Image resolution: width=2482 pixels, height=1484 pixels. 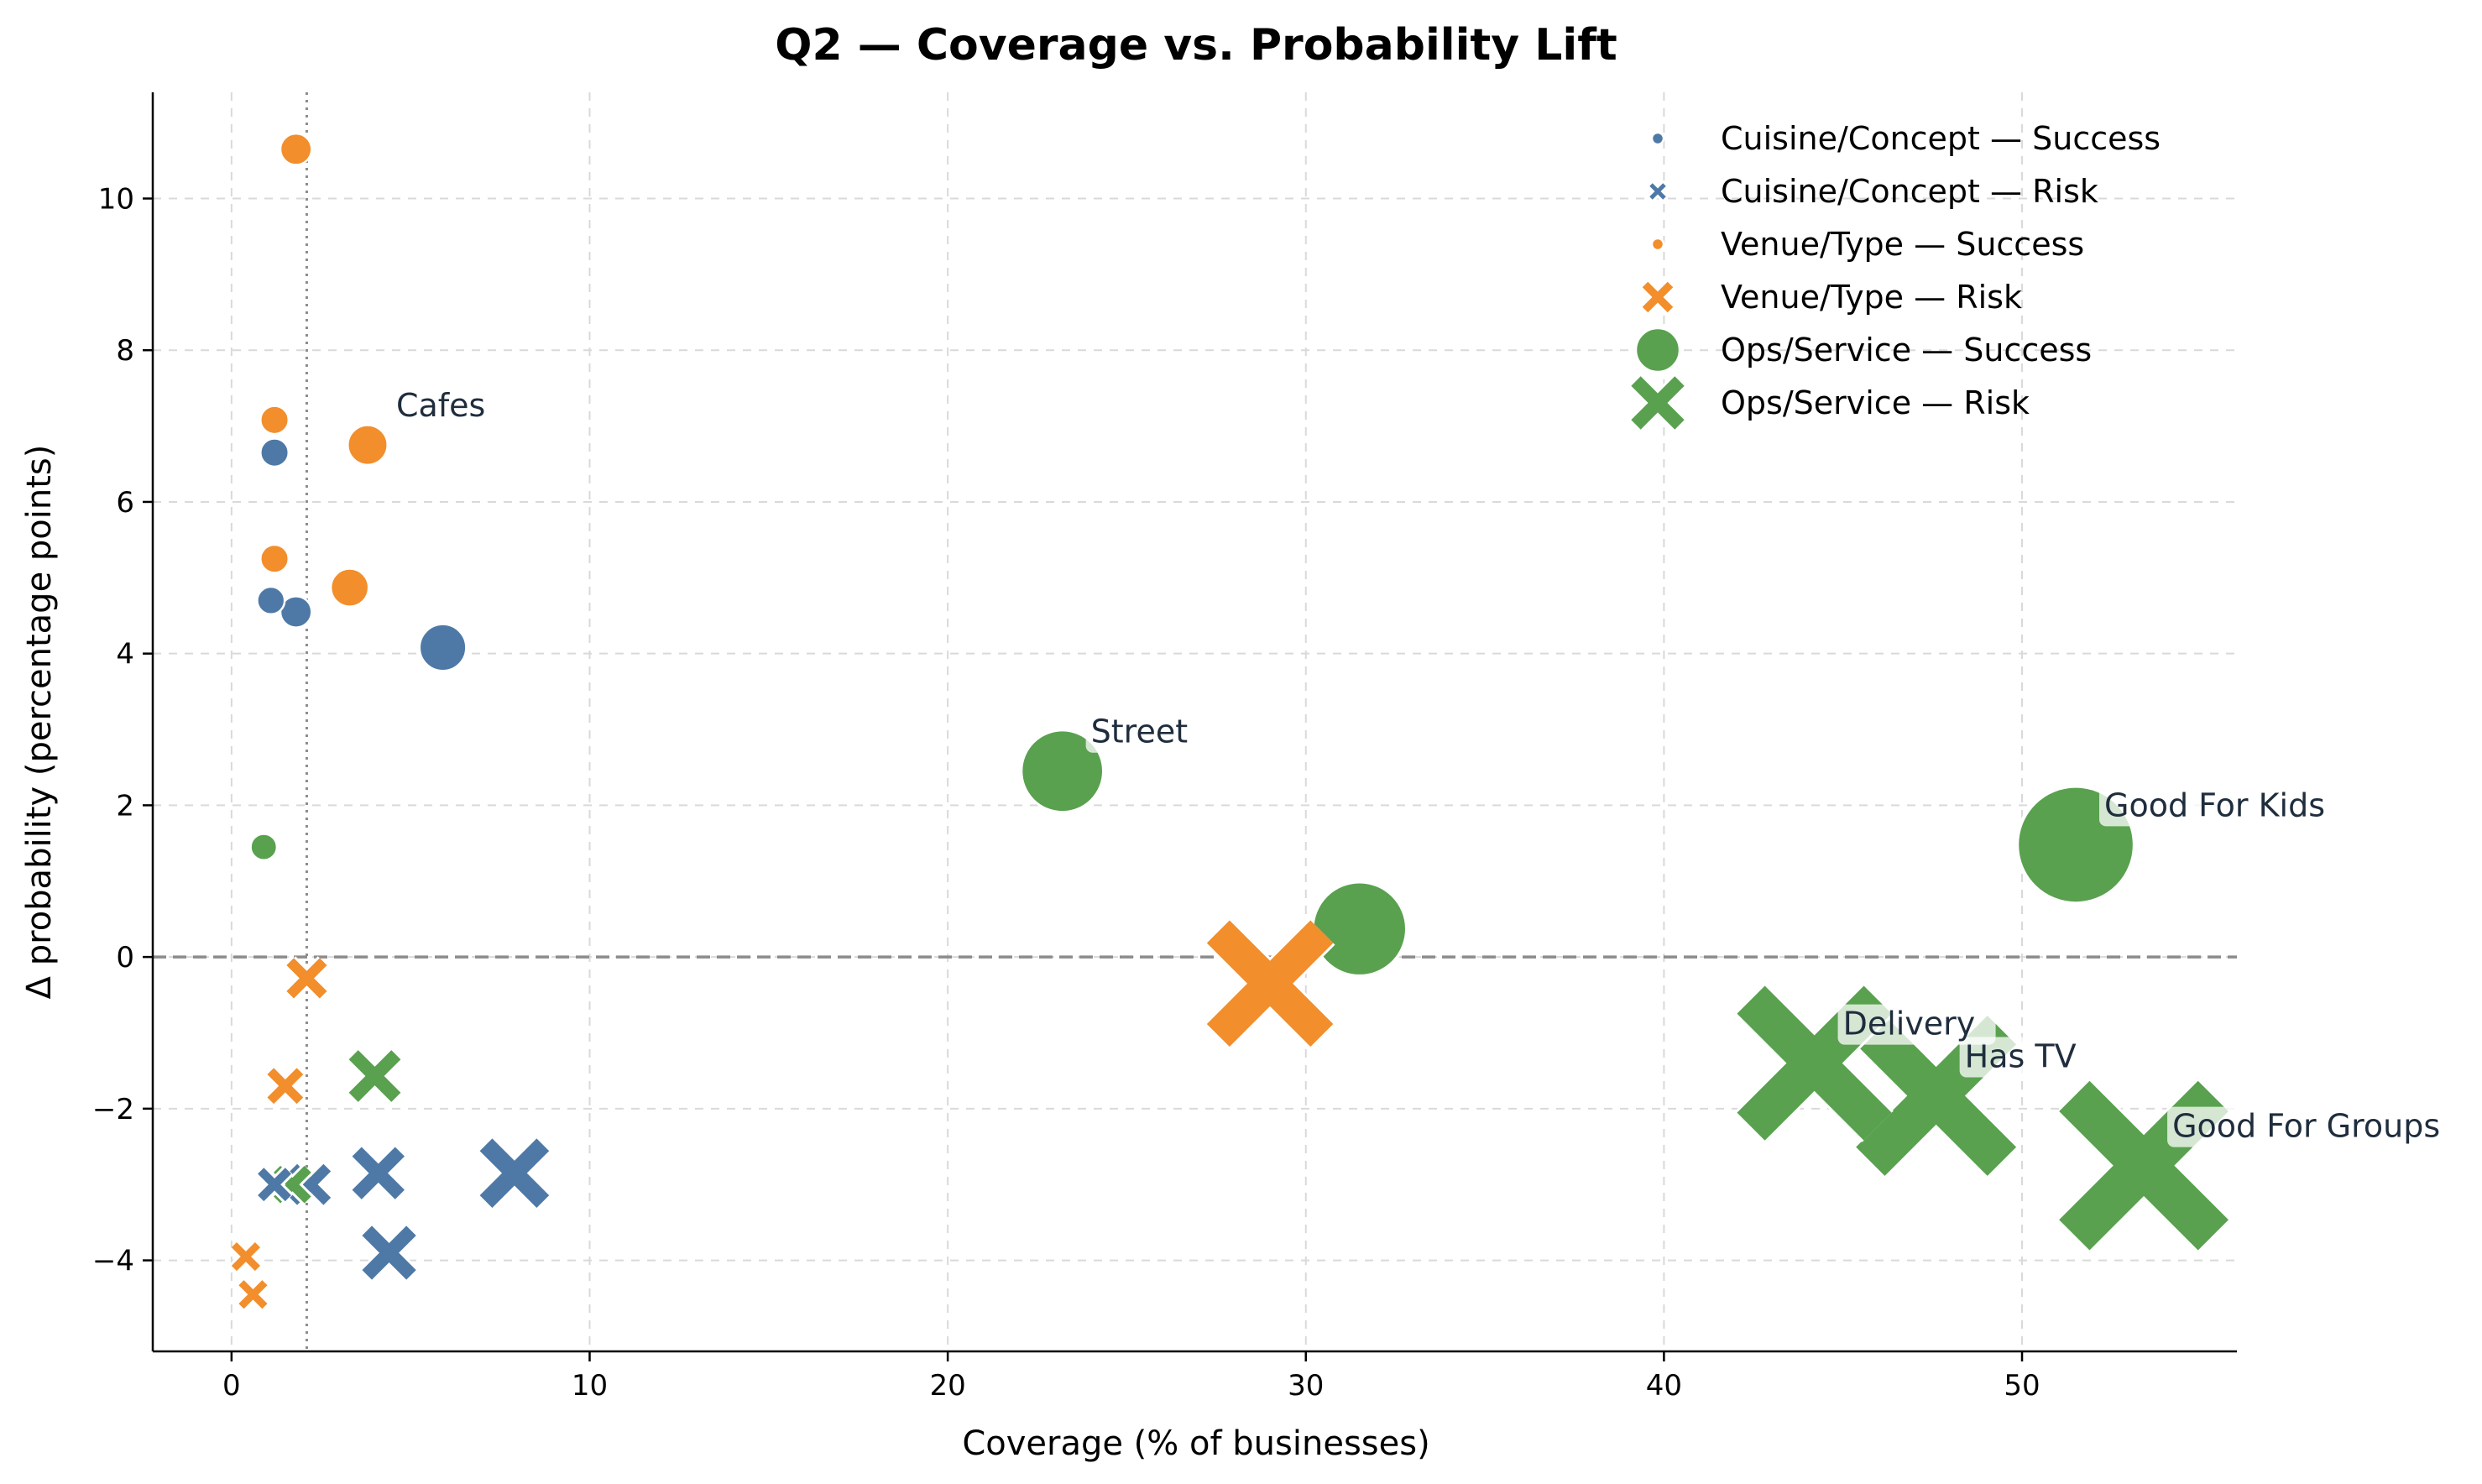 What do you see at coordinates (2215, 804) in the screenshot?
I see `annotation-label: Good For Kids` at bounding box center [2215, 804].